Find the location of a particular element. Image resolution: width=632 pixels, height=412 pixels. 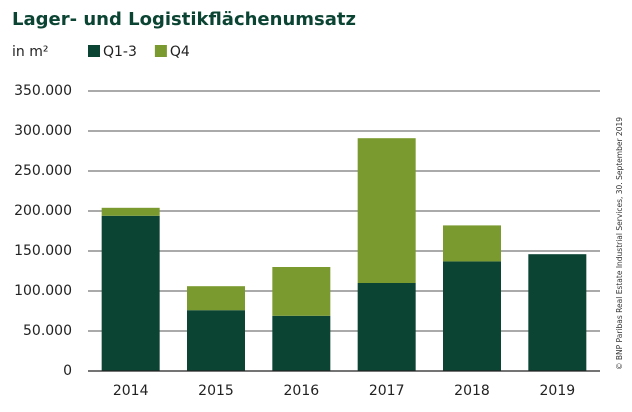

y-tick-label: 250.000 is located at coordinates (43, 171).